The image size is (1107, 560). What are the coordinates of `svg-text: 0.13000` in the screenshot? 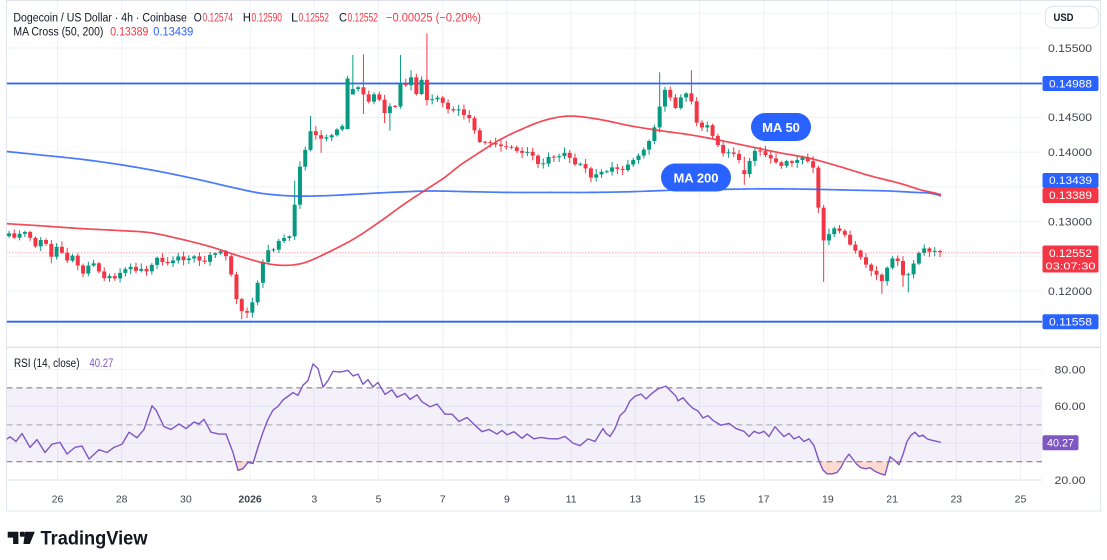 It's located at (1070, 222).